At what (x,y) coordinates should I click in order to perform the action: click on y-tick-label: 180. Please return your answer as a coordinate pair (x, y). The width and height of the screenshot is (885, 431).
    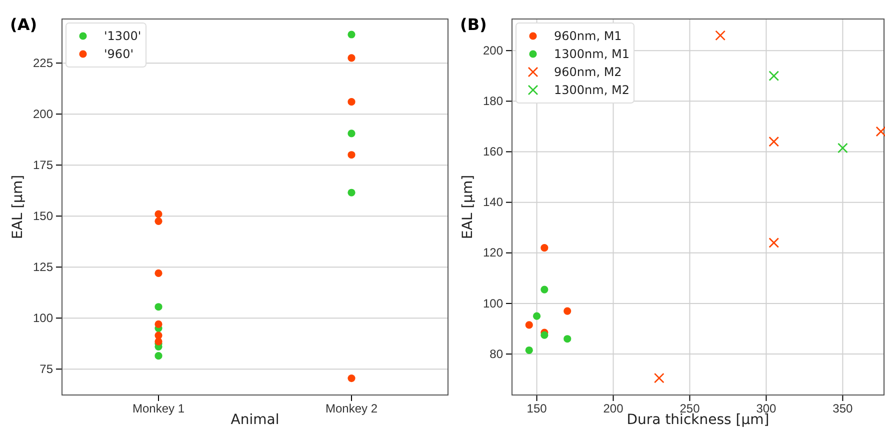
    Looking at the image, I should click on (493, 101).